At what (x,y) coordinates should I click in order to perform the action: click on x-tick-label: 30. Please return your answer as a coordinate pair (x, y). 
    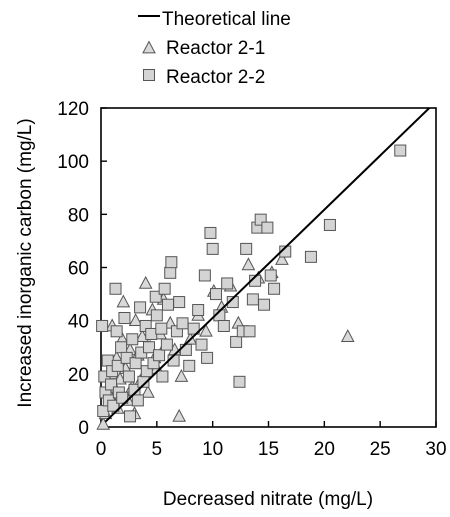
    Looking at the image, I should click on (435, 449).